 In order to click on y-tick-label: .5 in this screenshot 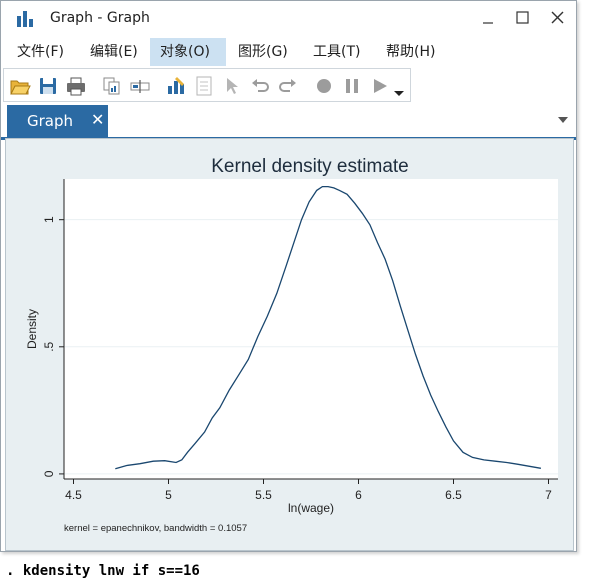, I will do `click(49, 346)`.